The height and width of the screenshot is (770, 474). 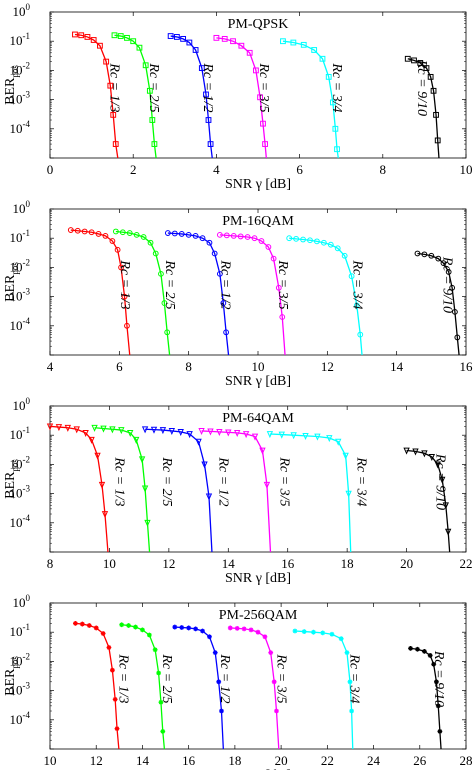 What do you see at coordinates (281, 760) in the screenshot?
I see `x-tick-label: 20` at bounding box center [281, 760].